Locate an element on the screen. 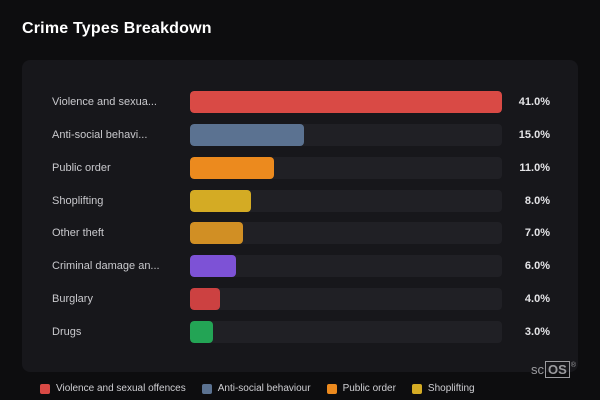  legend-label: Shoplifting is located at coordinates (451, 388).